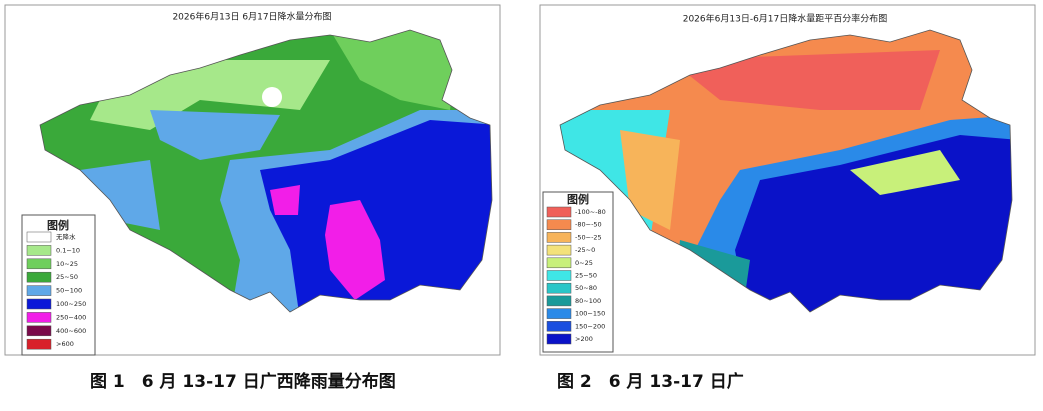 This screenshot has width=1043, height=411. Describe the element at coordinates (584, 263) in the screenshot. I see `legend-label: 0~25` at that location.